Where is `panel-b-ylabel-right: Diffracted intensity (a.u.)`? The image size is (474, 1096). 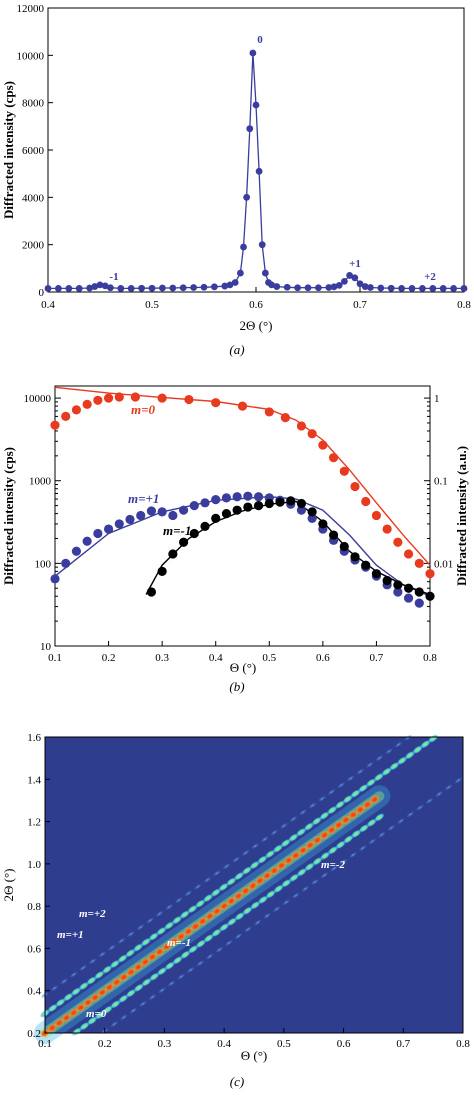 panel-b-ylabel-right: Diffracted intensity (a.u.) is located at coordinates (461, 516).